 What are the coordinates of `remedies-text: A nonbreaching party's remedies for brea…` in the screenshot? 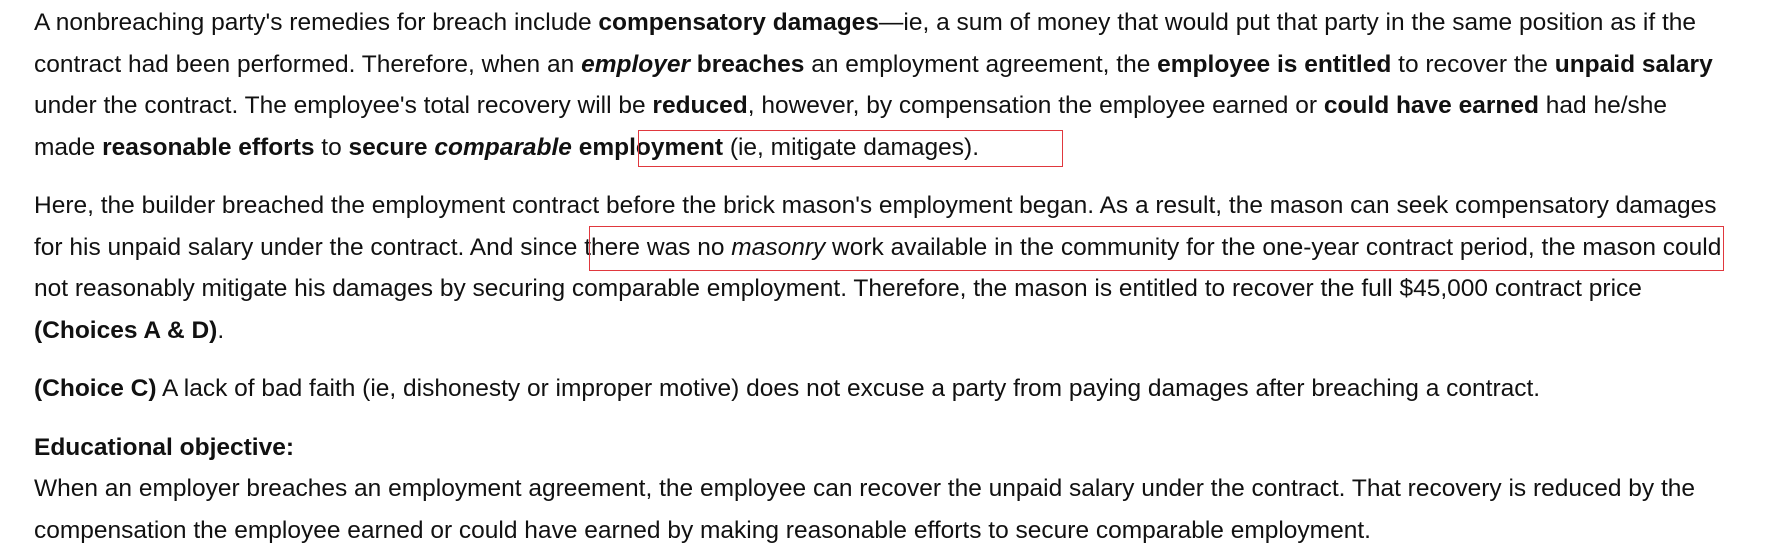 It's located at (316, 22).